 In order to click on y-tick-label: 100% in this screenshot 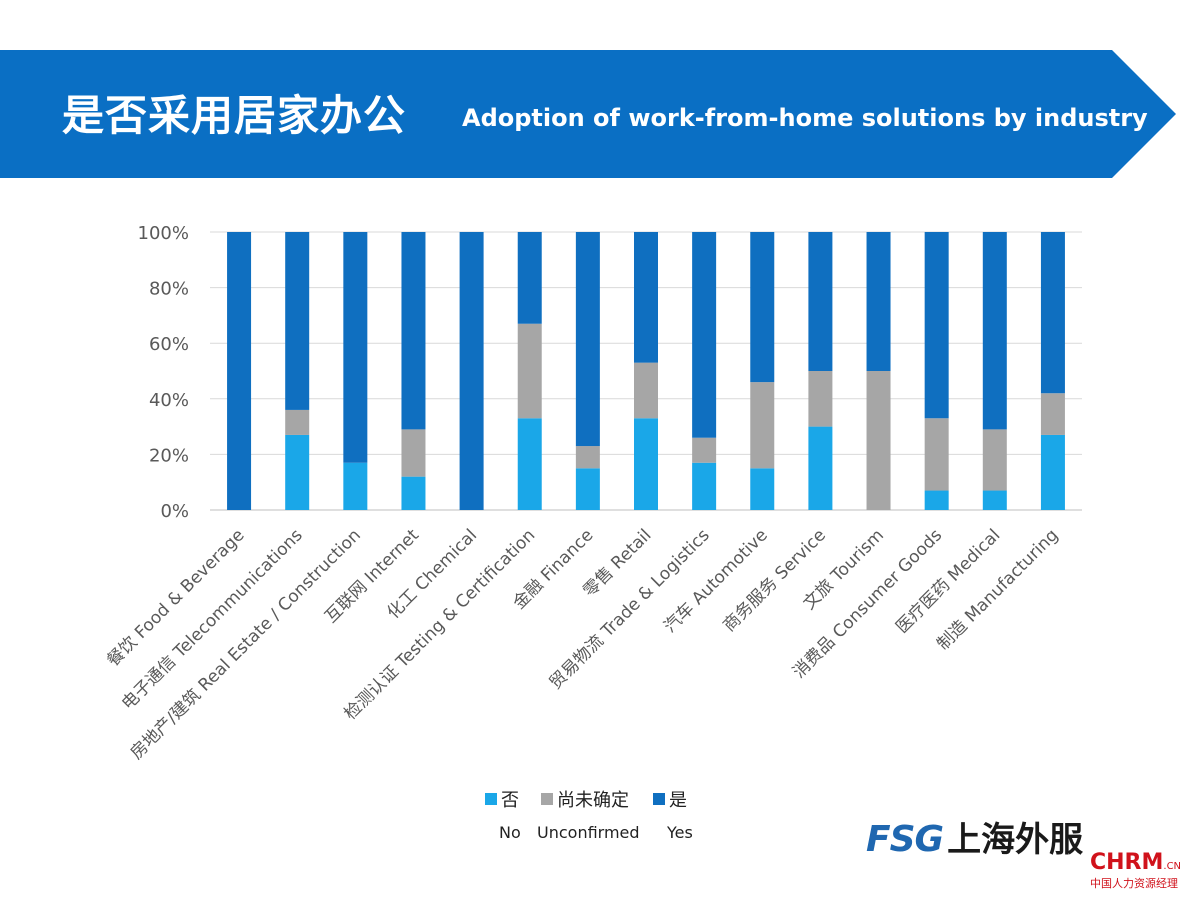, I will do `click(163, 233)`.